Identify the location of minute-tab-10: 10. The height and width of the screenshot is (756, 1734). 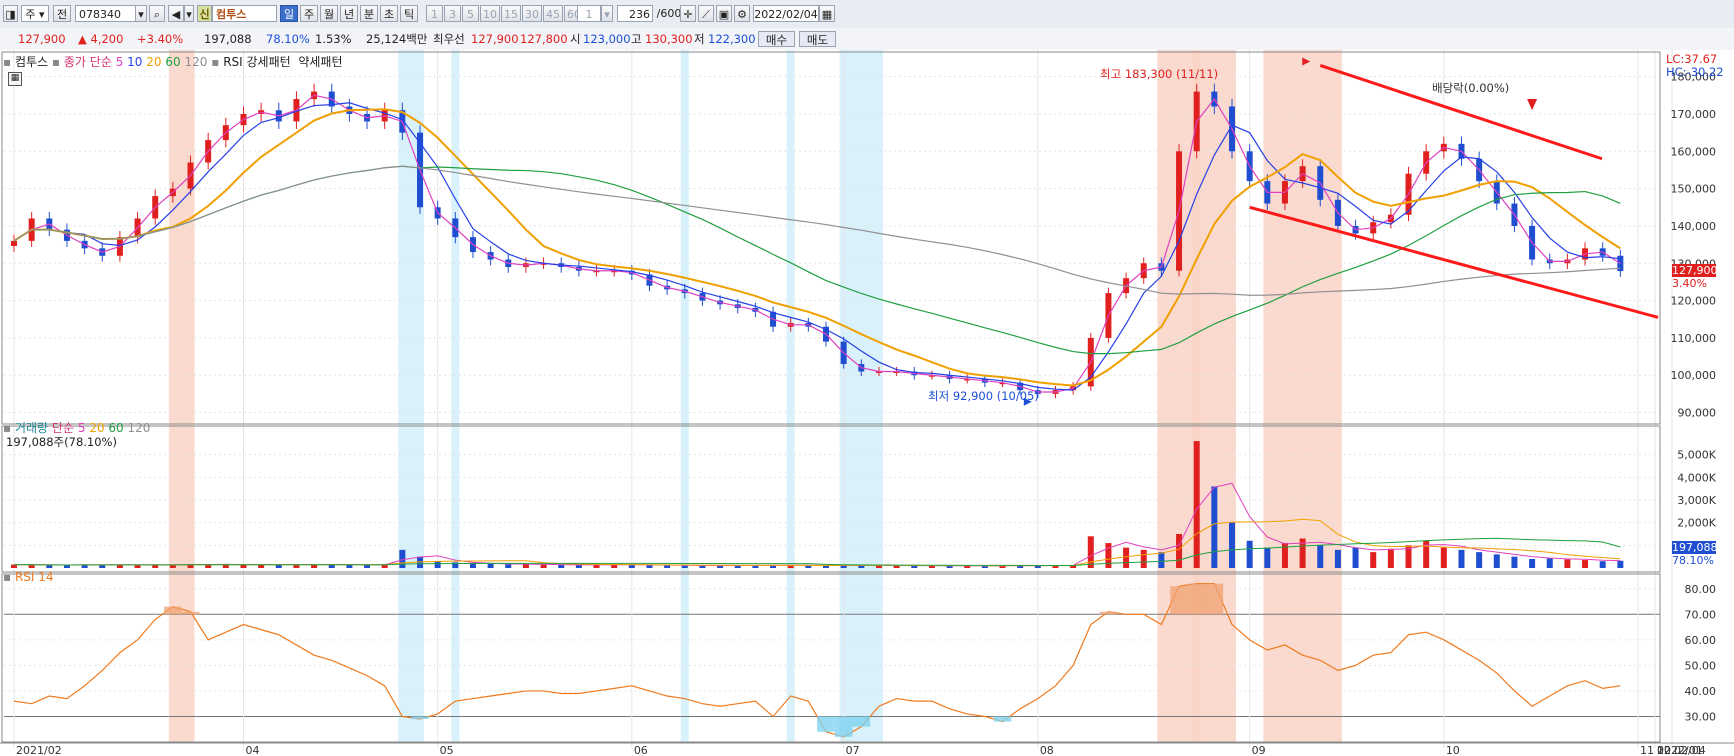
(490, 13).